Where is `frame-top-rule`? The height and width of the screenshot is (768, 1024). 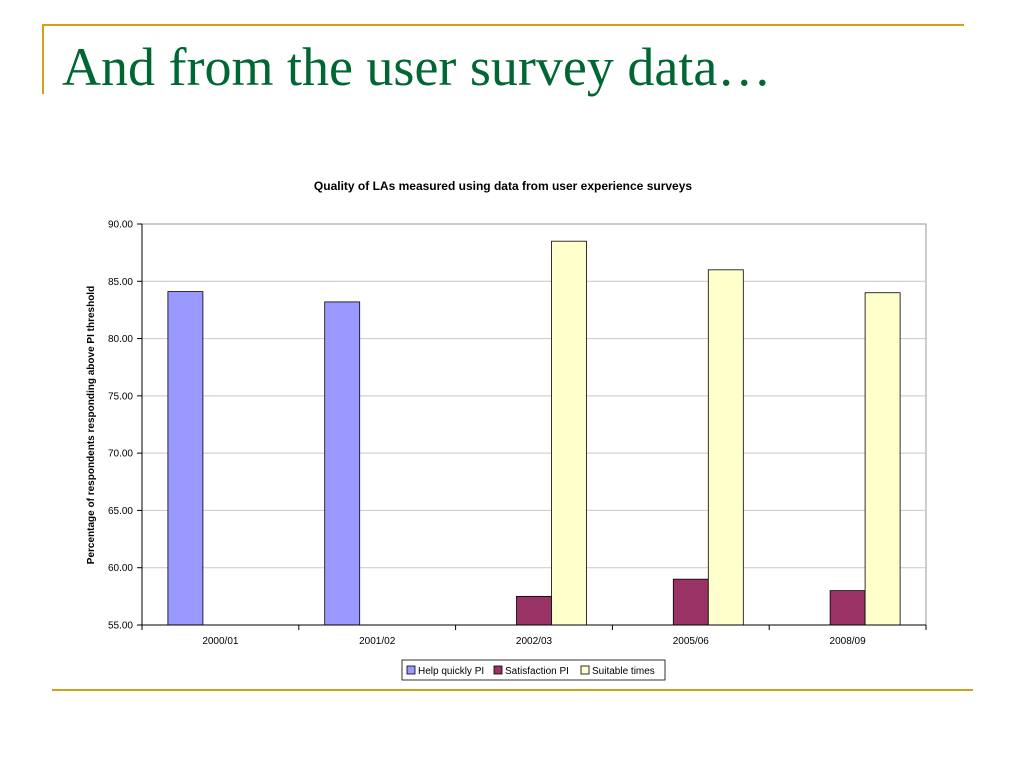
frame-top-rule is located at coordinates (503, 25).